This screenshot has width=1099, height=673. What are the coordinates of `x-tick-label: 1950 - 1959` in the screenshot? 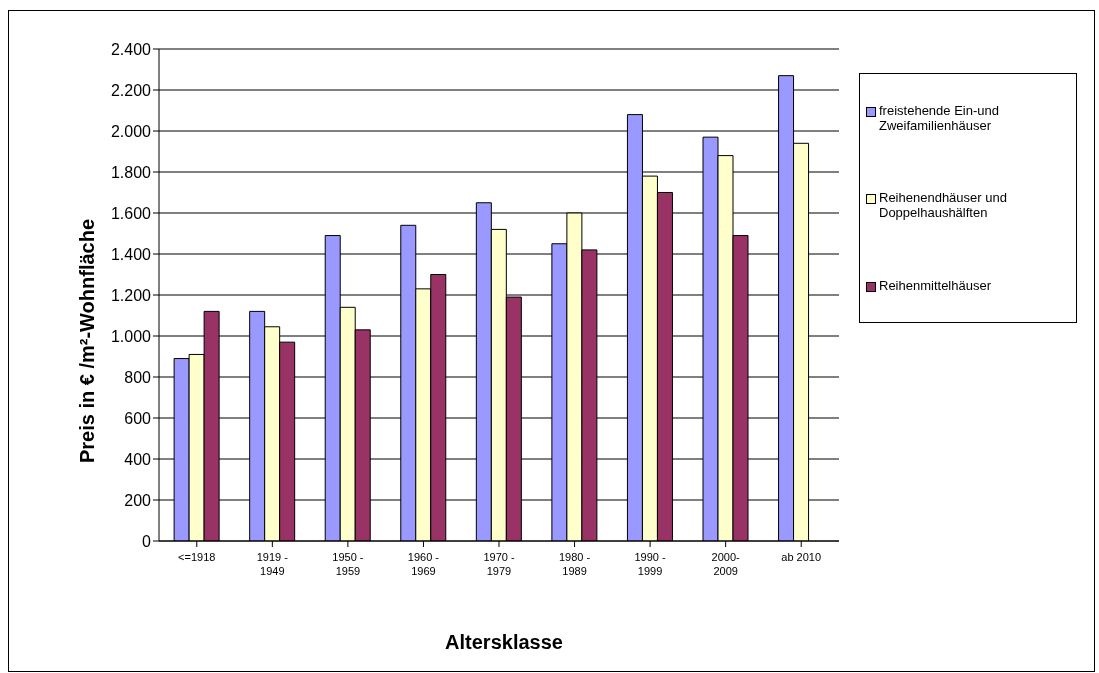 It's located at (348, 564).